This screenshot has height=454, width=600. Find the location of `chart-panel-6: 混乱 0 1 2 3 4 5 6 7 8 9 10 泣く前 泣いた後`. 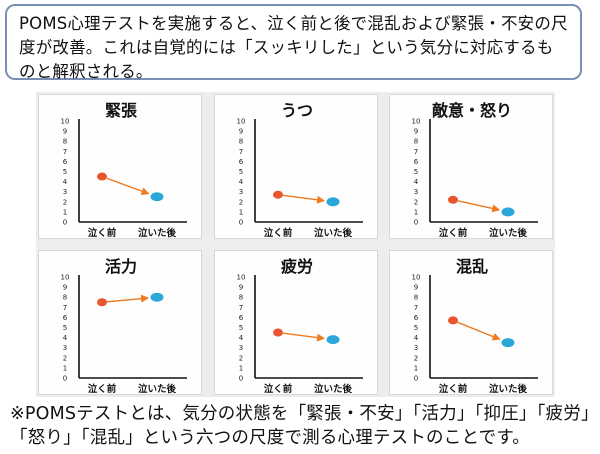

chart-panel-6: 混乱 0 1 2 3 4 5 6 7 8 9 10 泣く前 泣いた後 is located at coordinates (471, 322).